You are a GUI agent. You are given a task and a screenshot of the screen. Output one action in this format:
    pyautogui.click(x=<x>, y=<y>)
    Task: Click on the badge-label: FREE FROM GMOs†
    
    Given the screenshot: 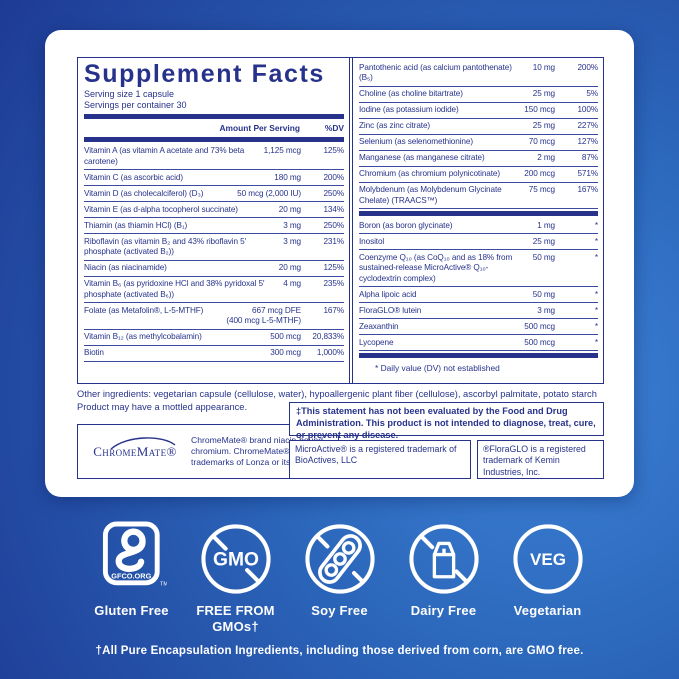 What is the action you would take?
    pyautogui.click(x=235, y=618)
    